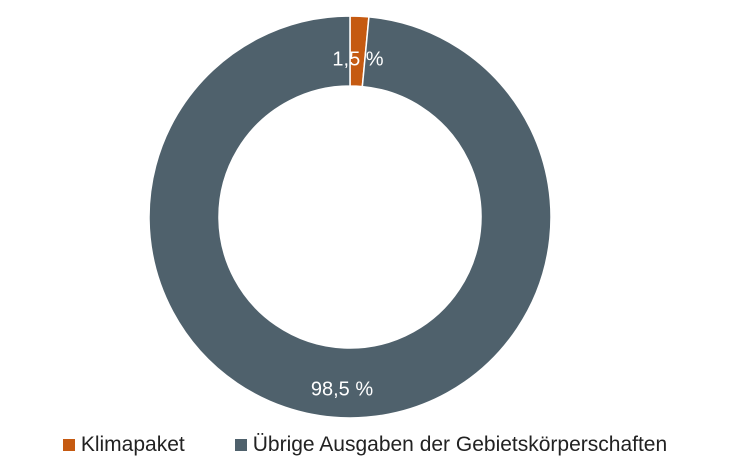 The height and width of the screenshot is (471, 730). Describe the element at coordinates (342, 389) in the screenshot. I see `data-label-uebrige-ausgaben: 98,5 %` at that location.